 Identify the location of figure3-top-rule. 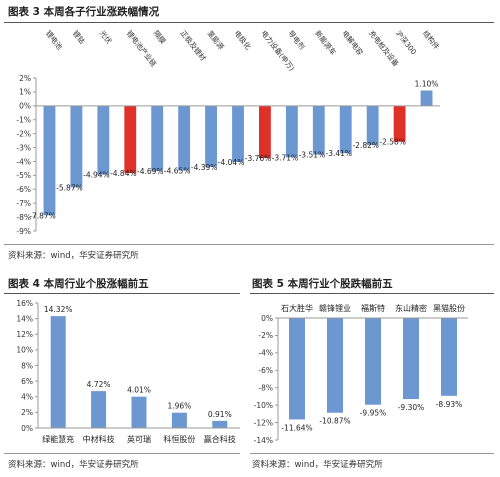
(249, 22).